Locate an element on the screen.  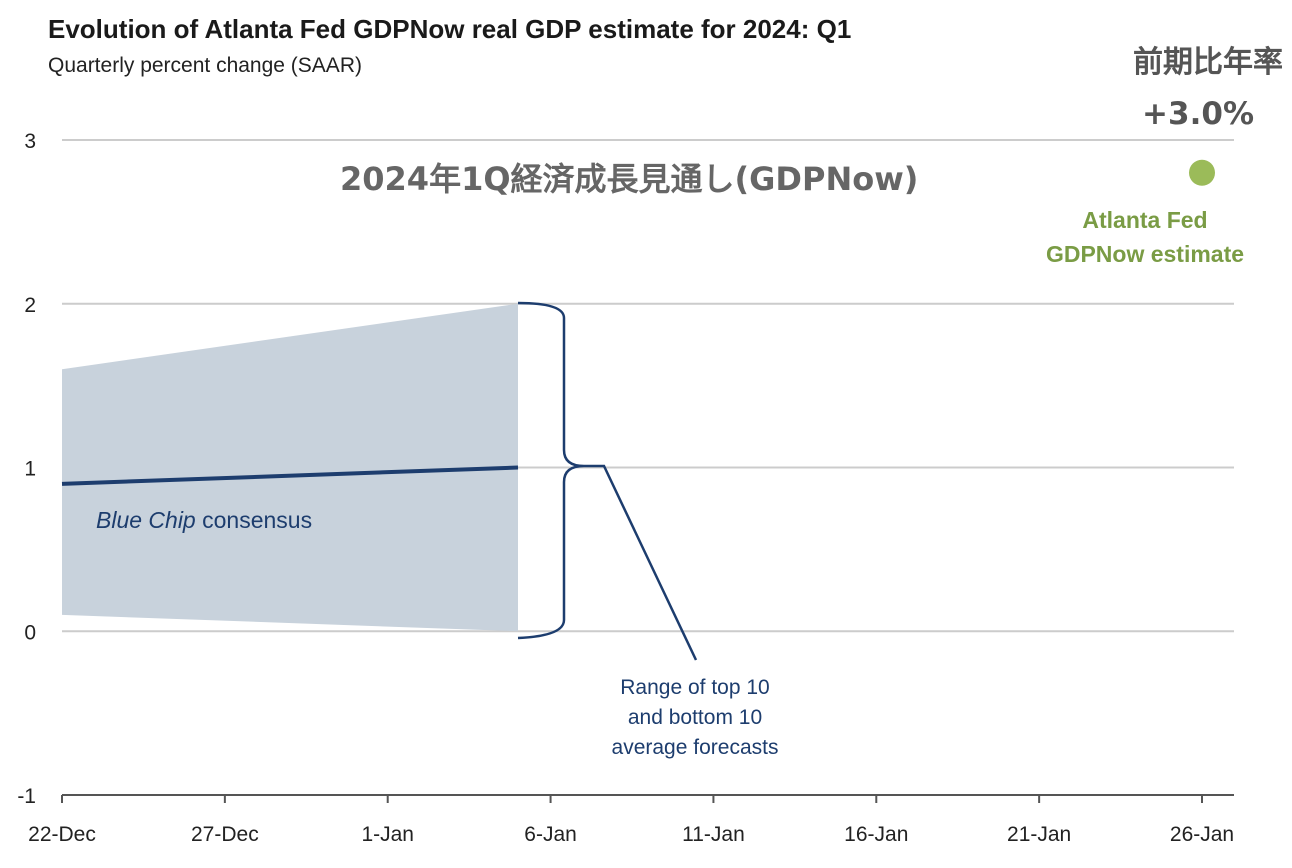
forecast-range-band-layer is located at coordinates (290, 467).